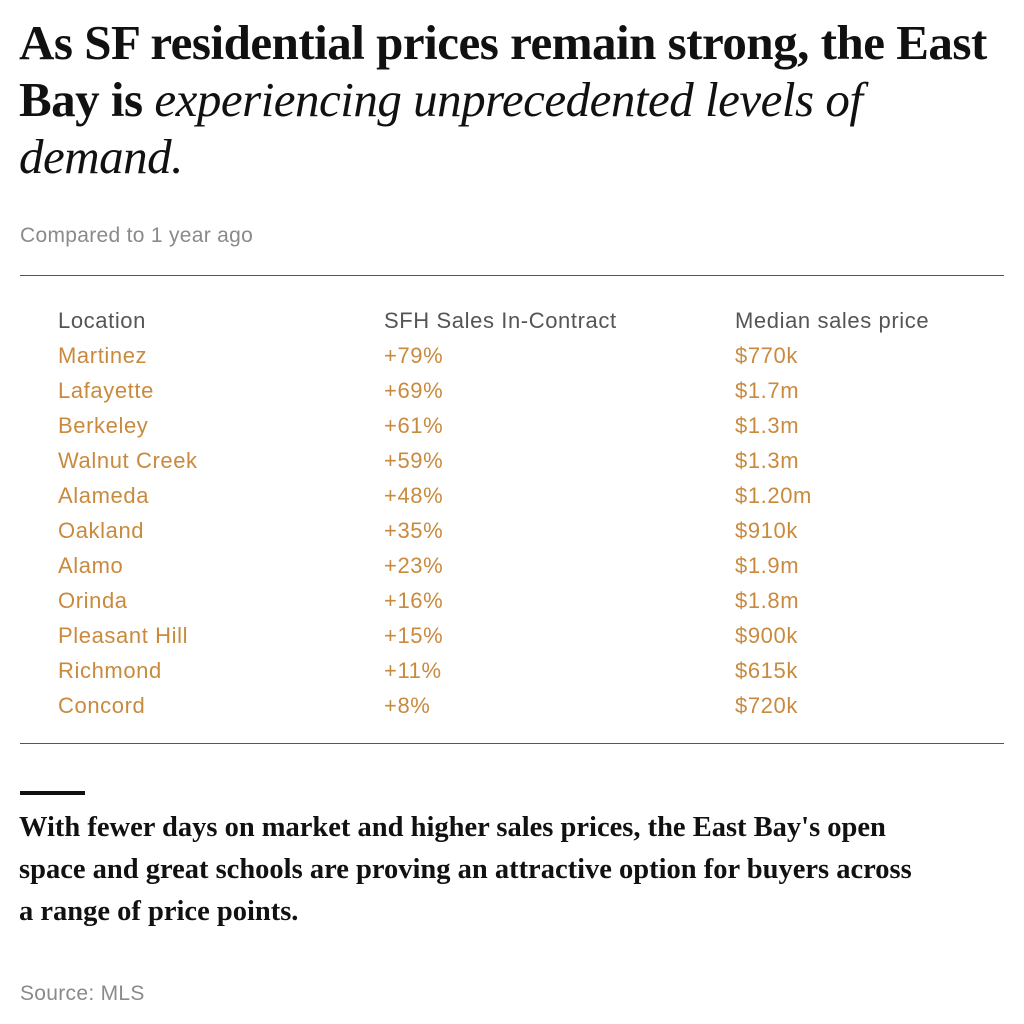  Describe the element at coordinates (493, 600) in the screenshot. I see `table-row: Orinda +16% $1.8m` at that location.